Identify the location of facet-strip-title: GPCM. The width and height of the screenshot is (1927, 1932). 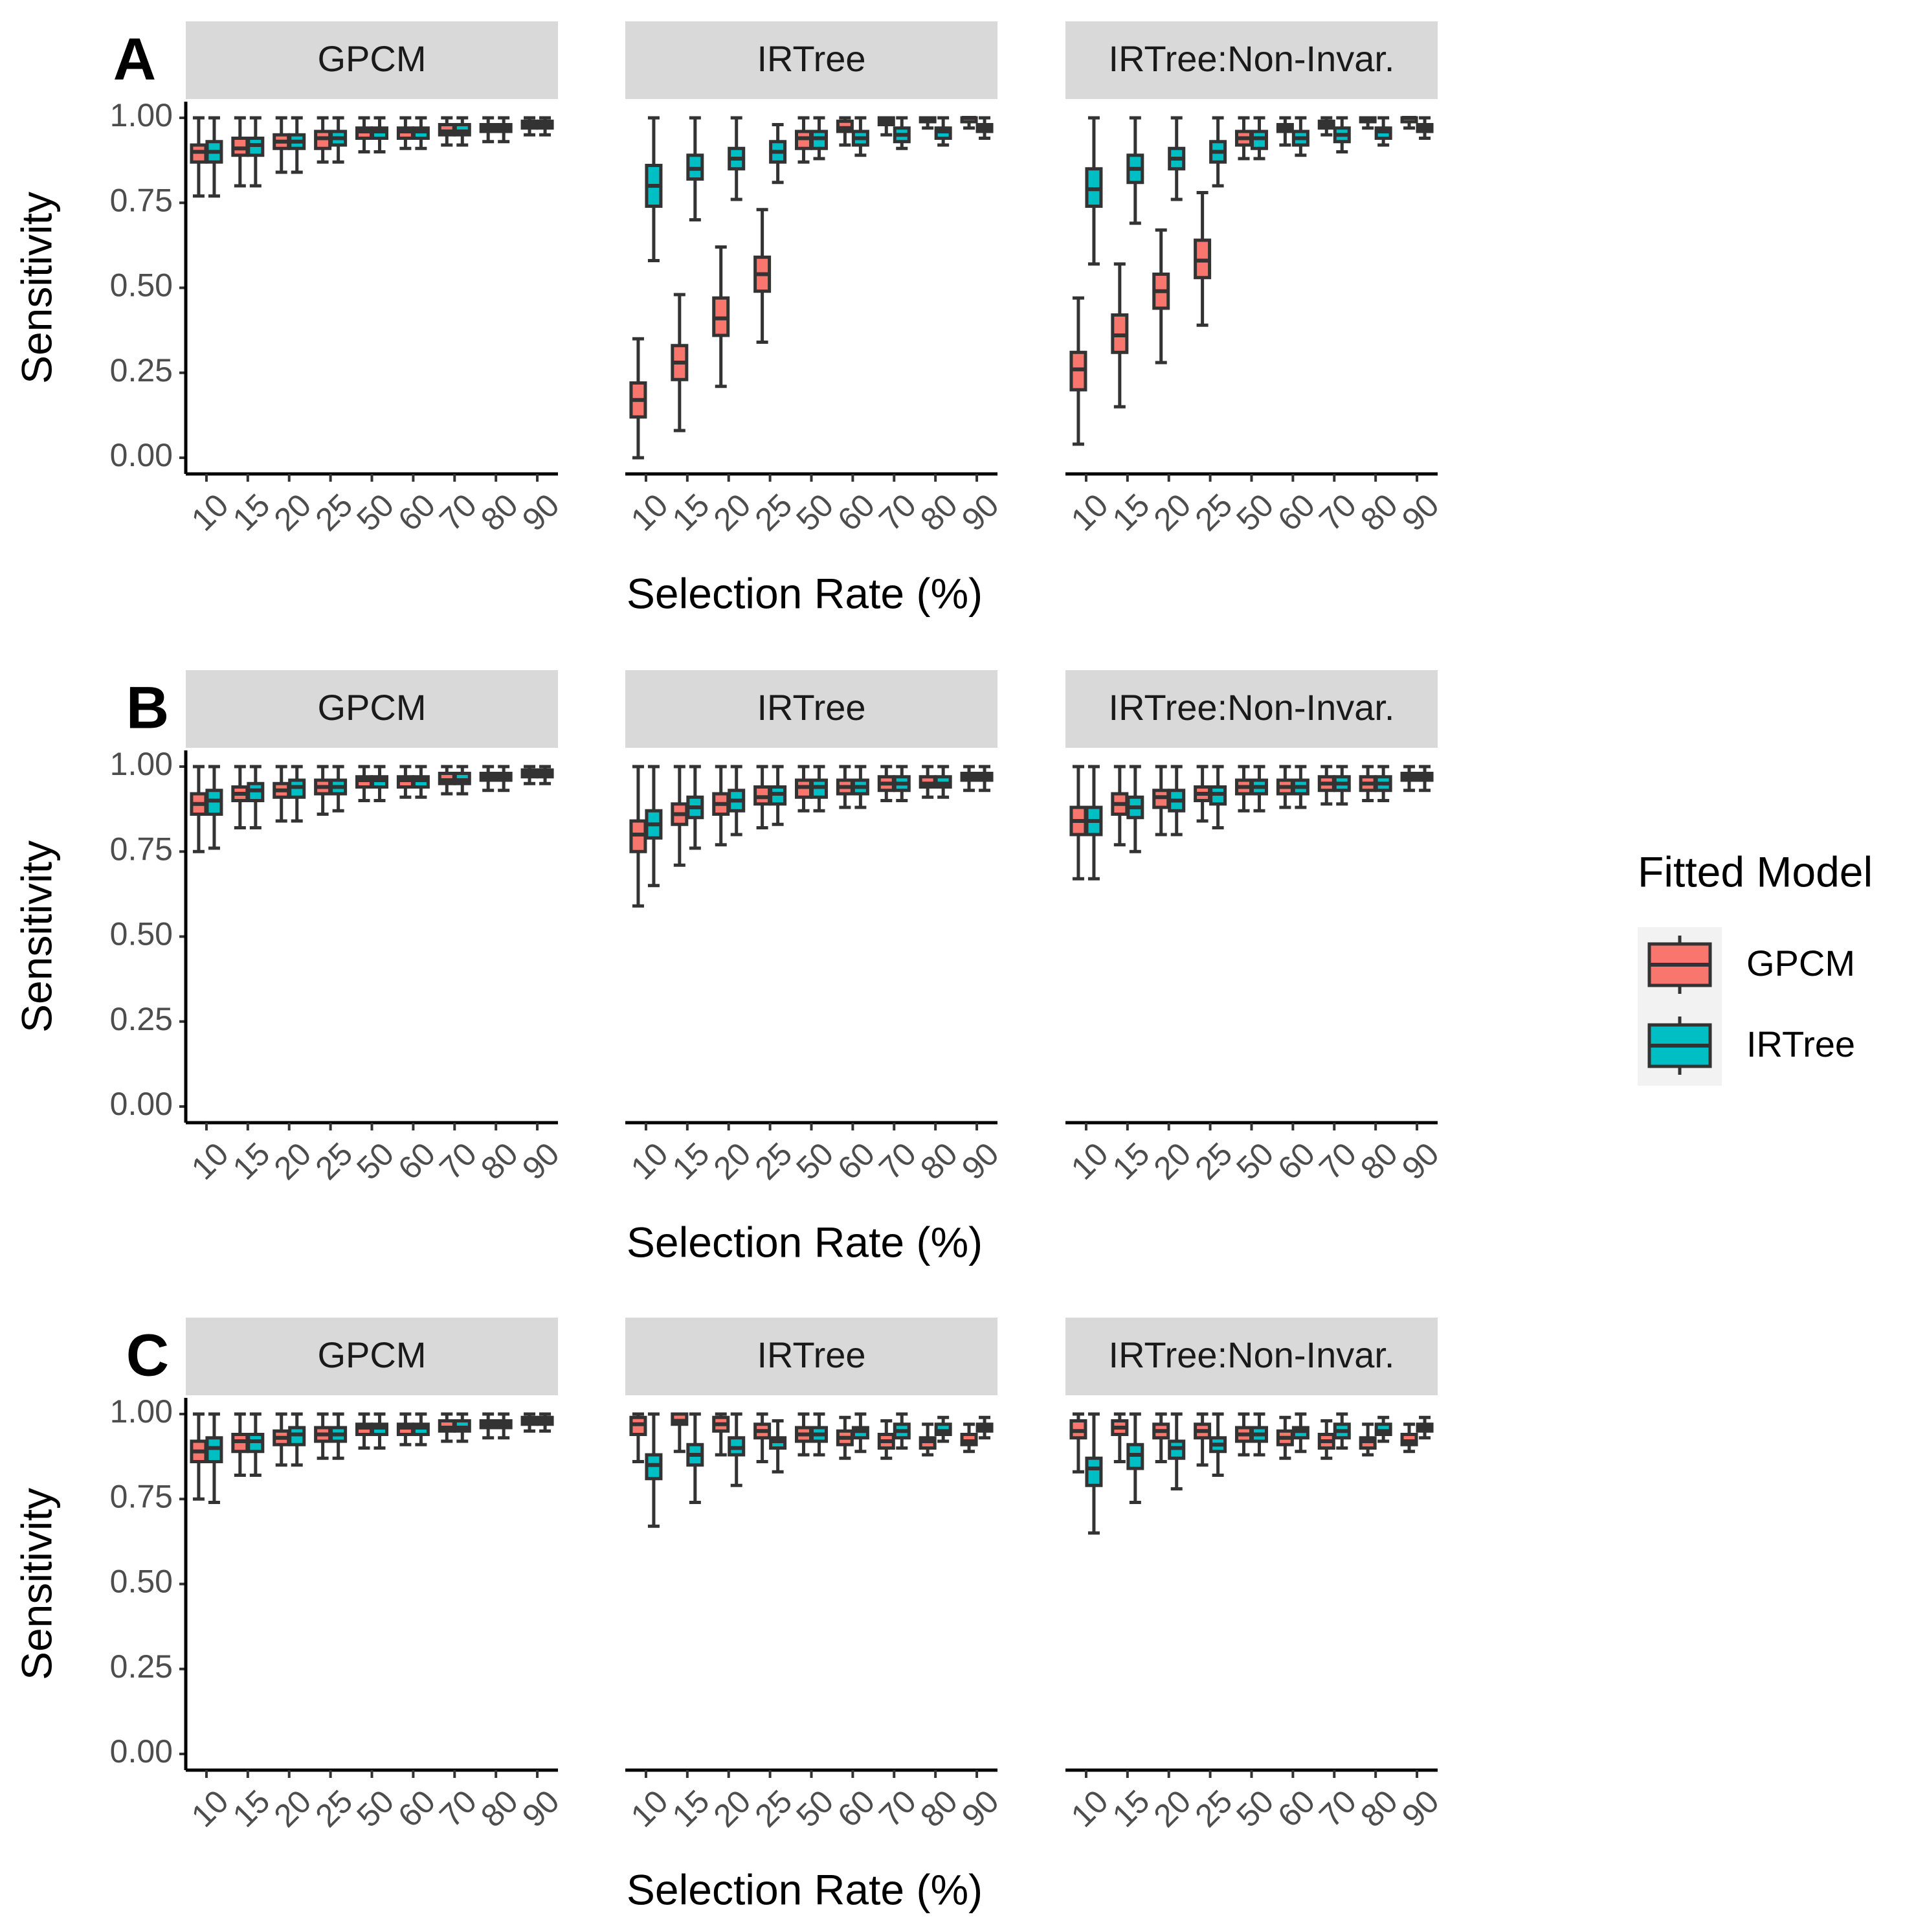
(373, 708).